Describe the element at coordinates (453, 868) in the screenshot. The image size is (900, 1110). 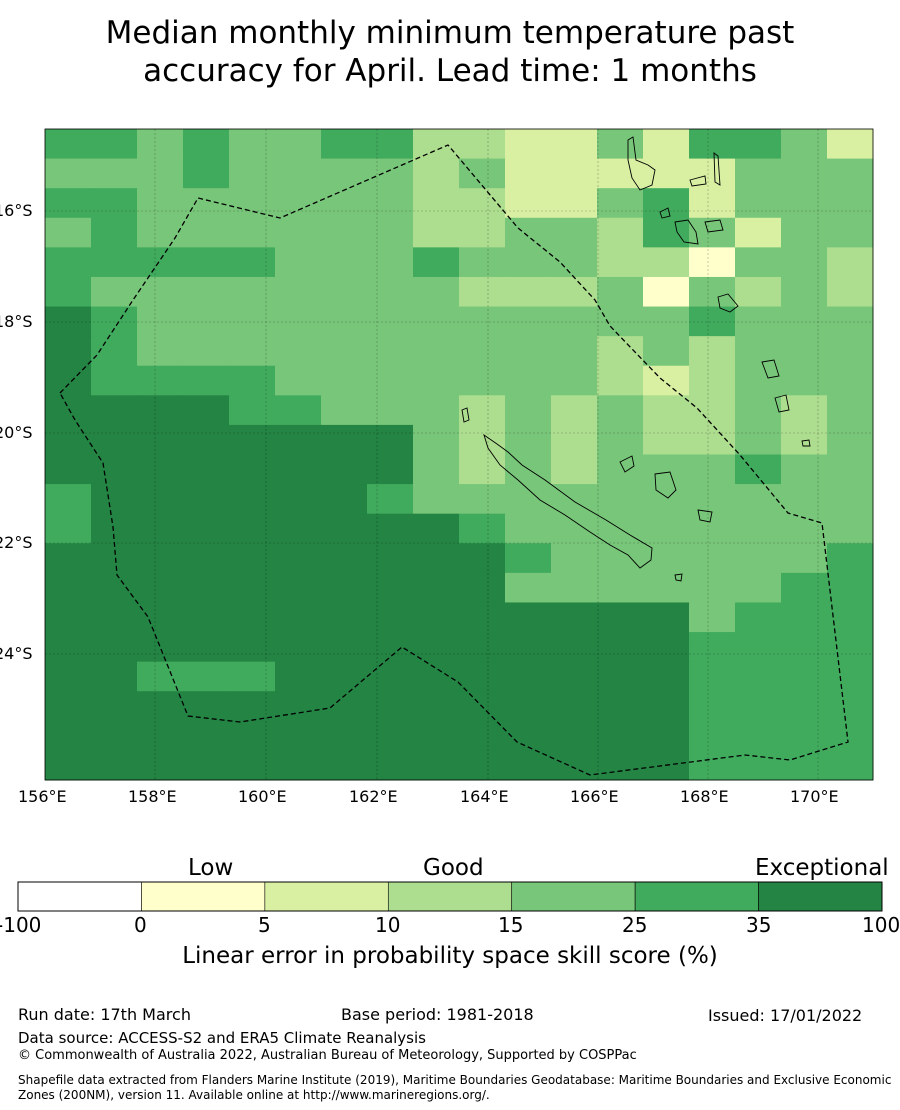
I see `legend-category-good: Good` at that location.